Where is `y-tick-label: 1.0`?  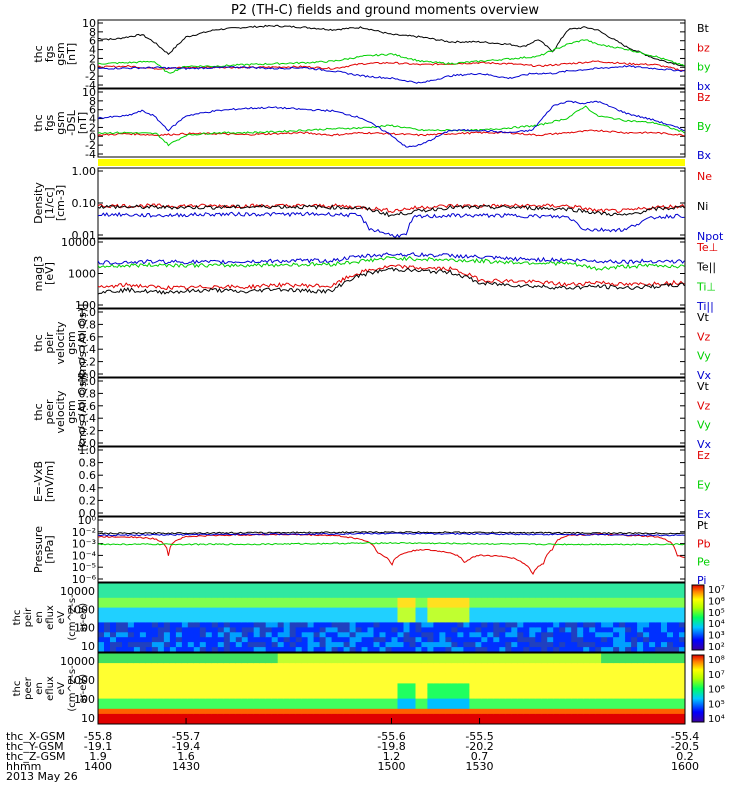 y-tick-label: 1.0 is located at coordinates (88, 312).